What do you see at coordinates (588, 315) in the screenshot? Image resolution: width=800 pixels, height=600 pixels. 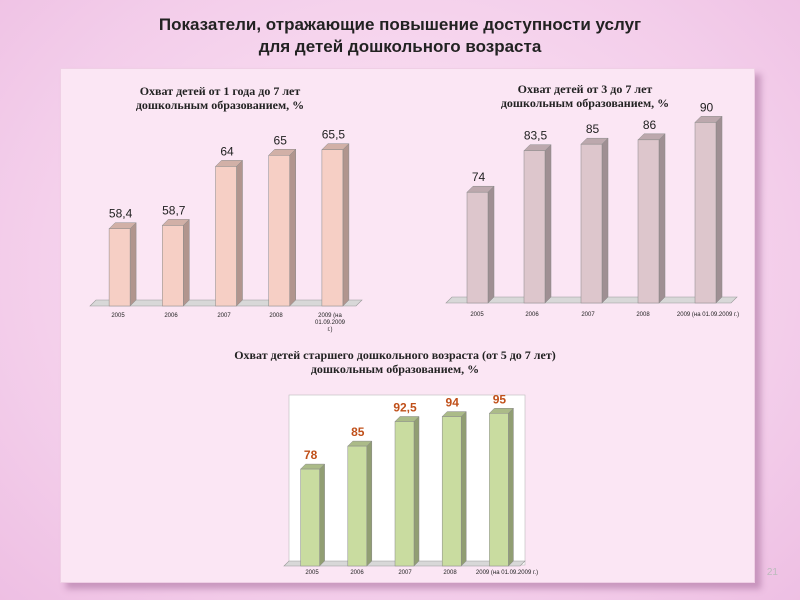 I see `chart2-category-label-2-line-0: 2007` at bounding box center [588, 315].